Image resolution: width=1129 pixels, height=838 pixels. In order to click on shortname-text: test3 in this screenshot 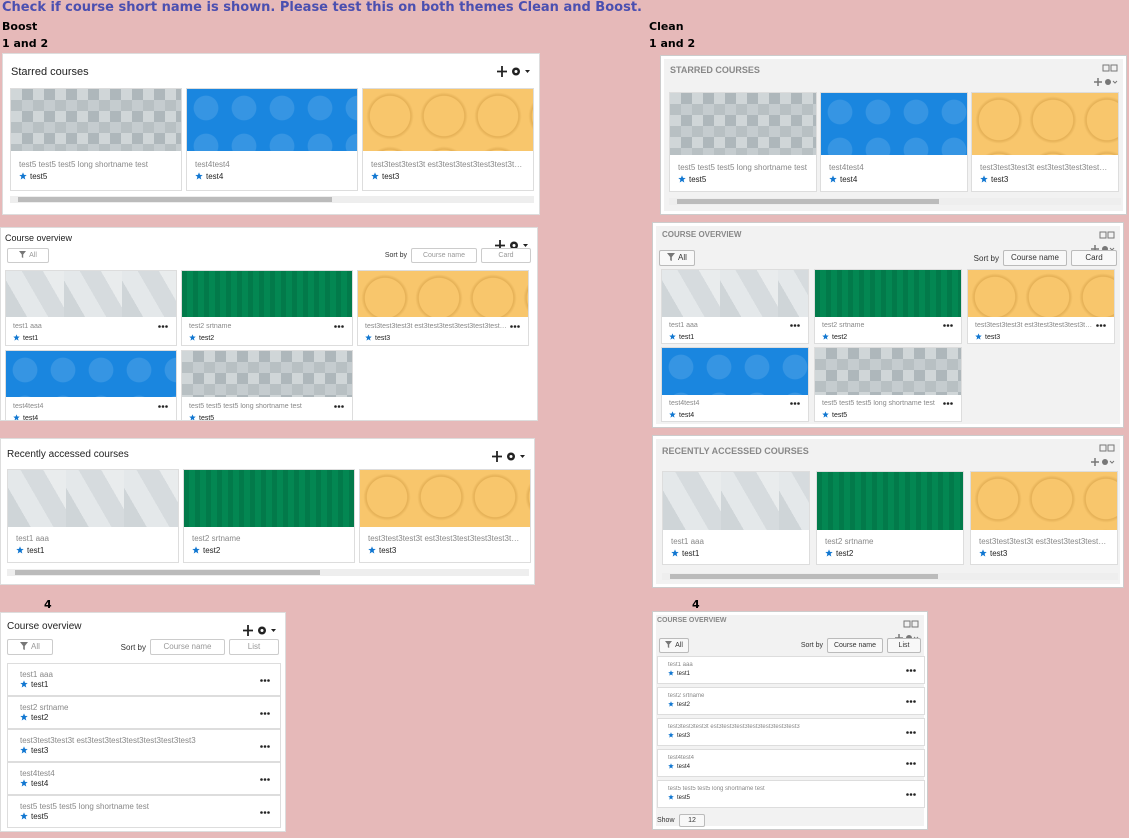, I will do `click(1000, 179)`.